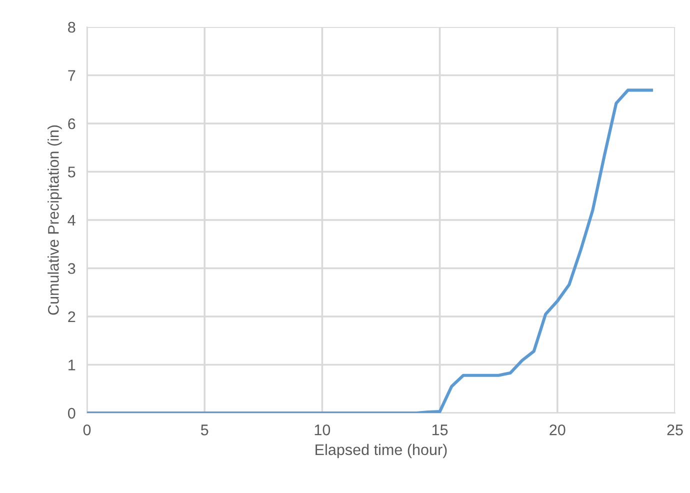  Describe the element at coordinates (381, 451) in the screenshot. I see `x-axis-title: Elapsed time (hour)` at that location.